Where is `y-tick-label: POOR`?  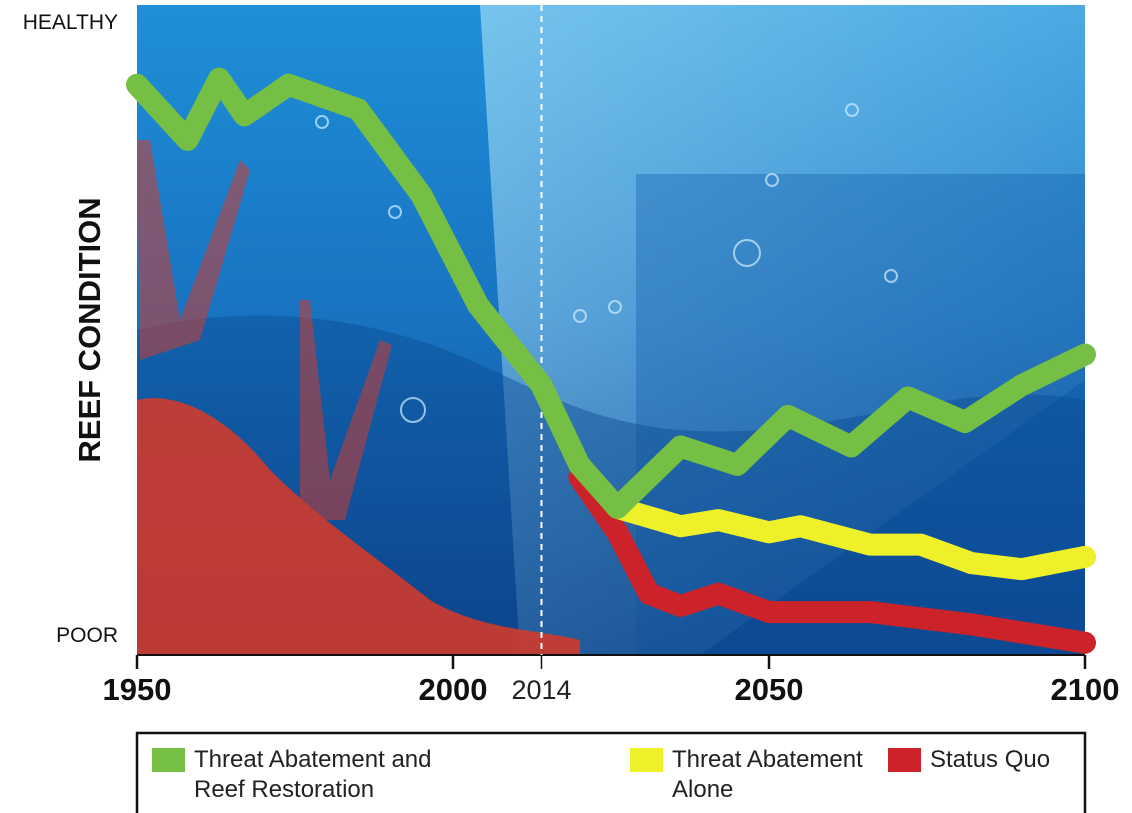 y-tick-label: POOR is located at coordinates (87, 635).